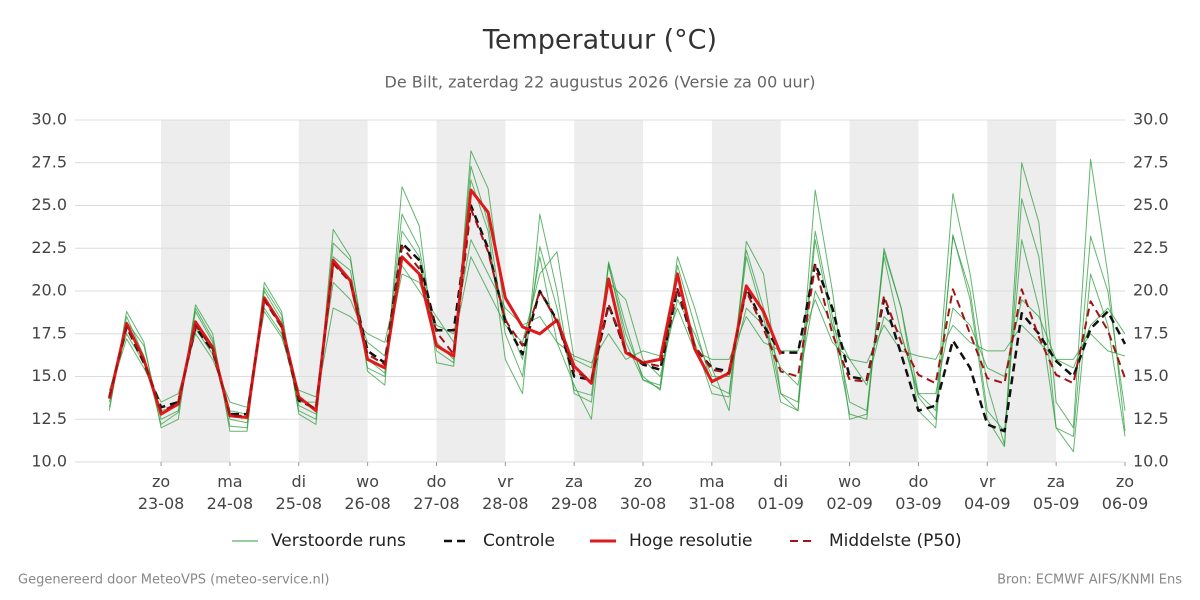 Image resolution: width=1200 pixels, height=600 pixels. I want to click on x-tick-label: do 03-09, so click(918, 492).